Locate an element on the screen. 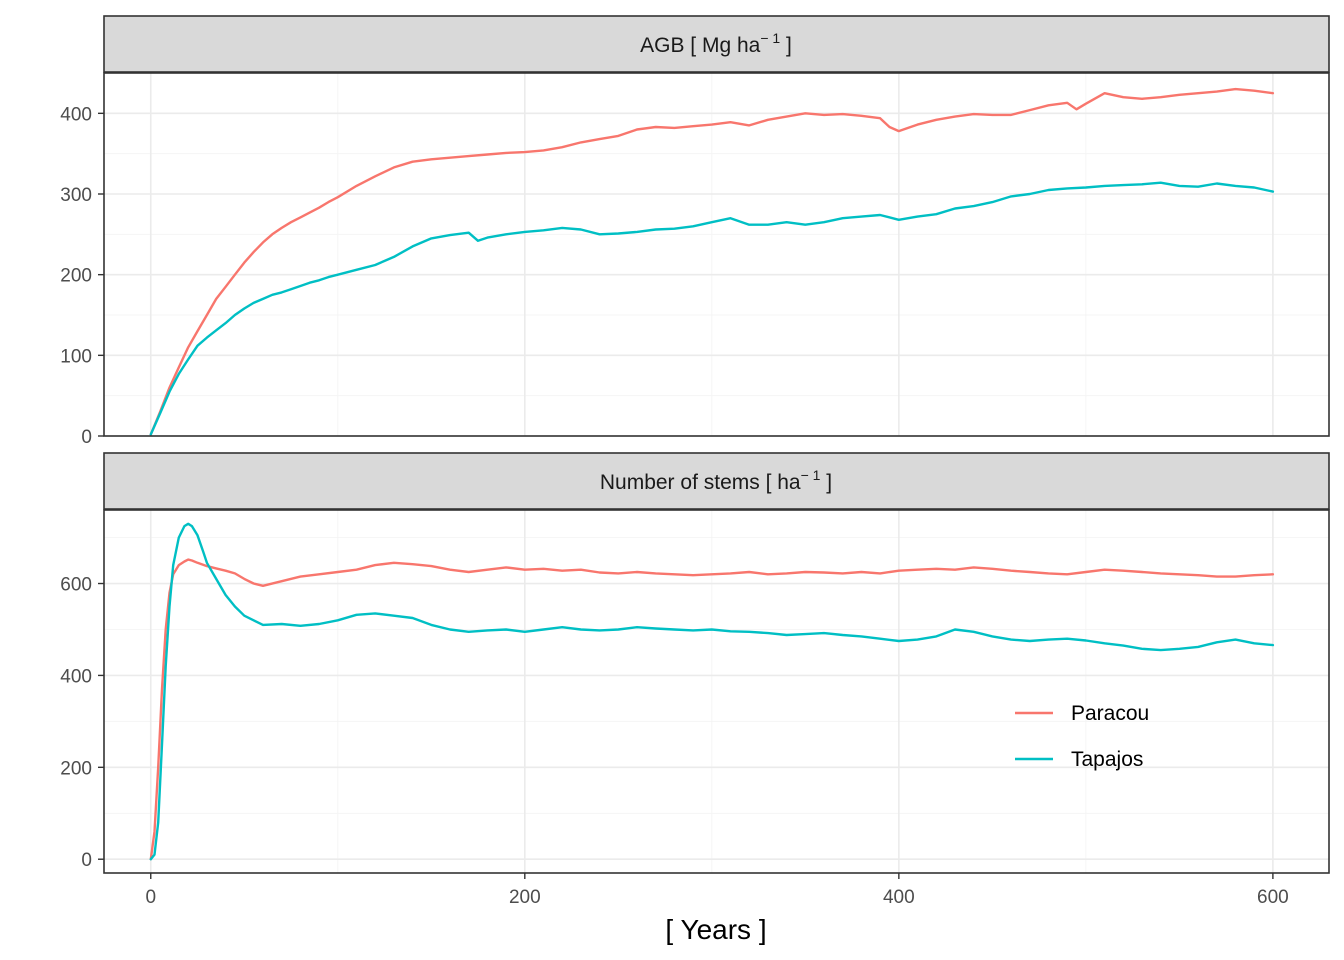 This screenshot has height=960, width=1344. y-tick-label: 600 is located at coordinates (76, 585).